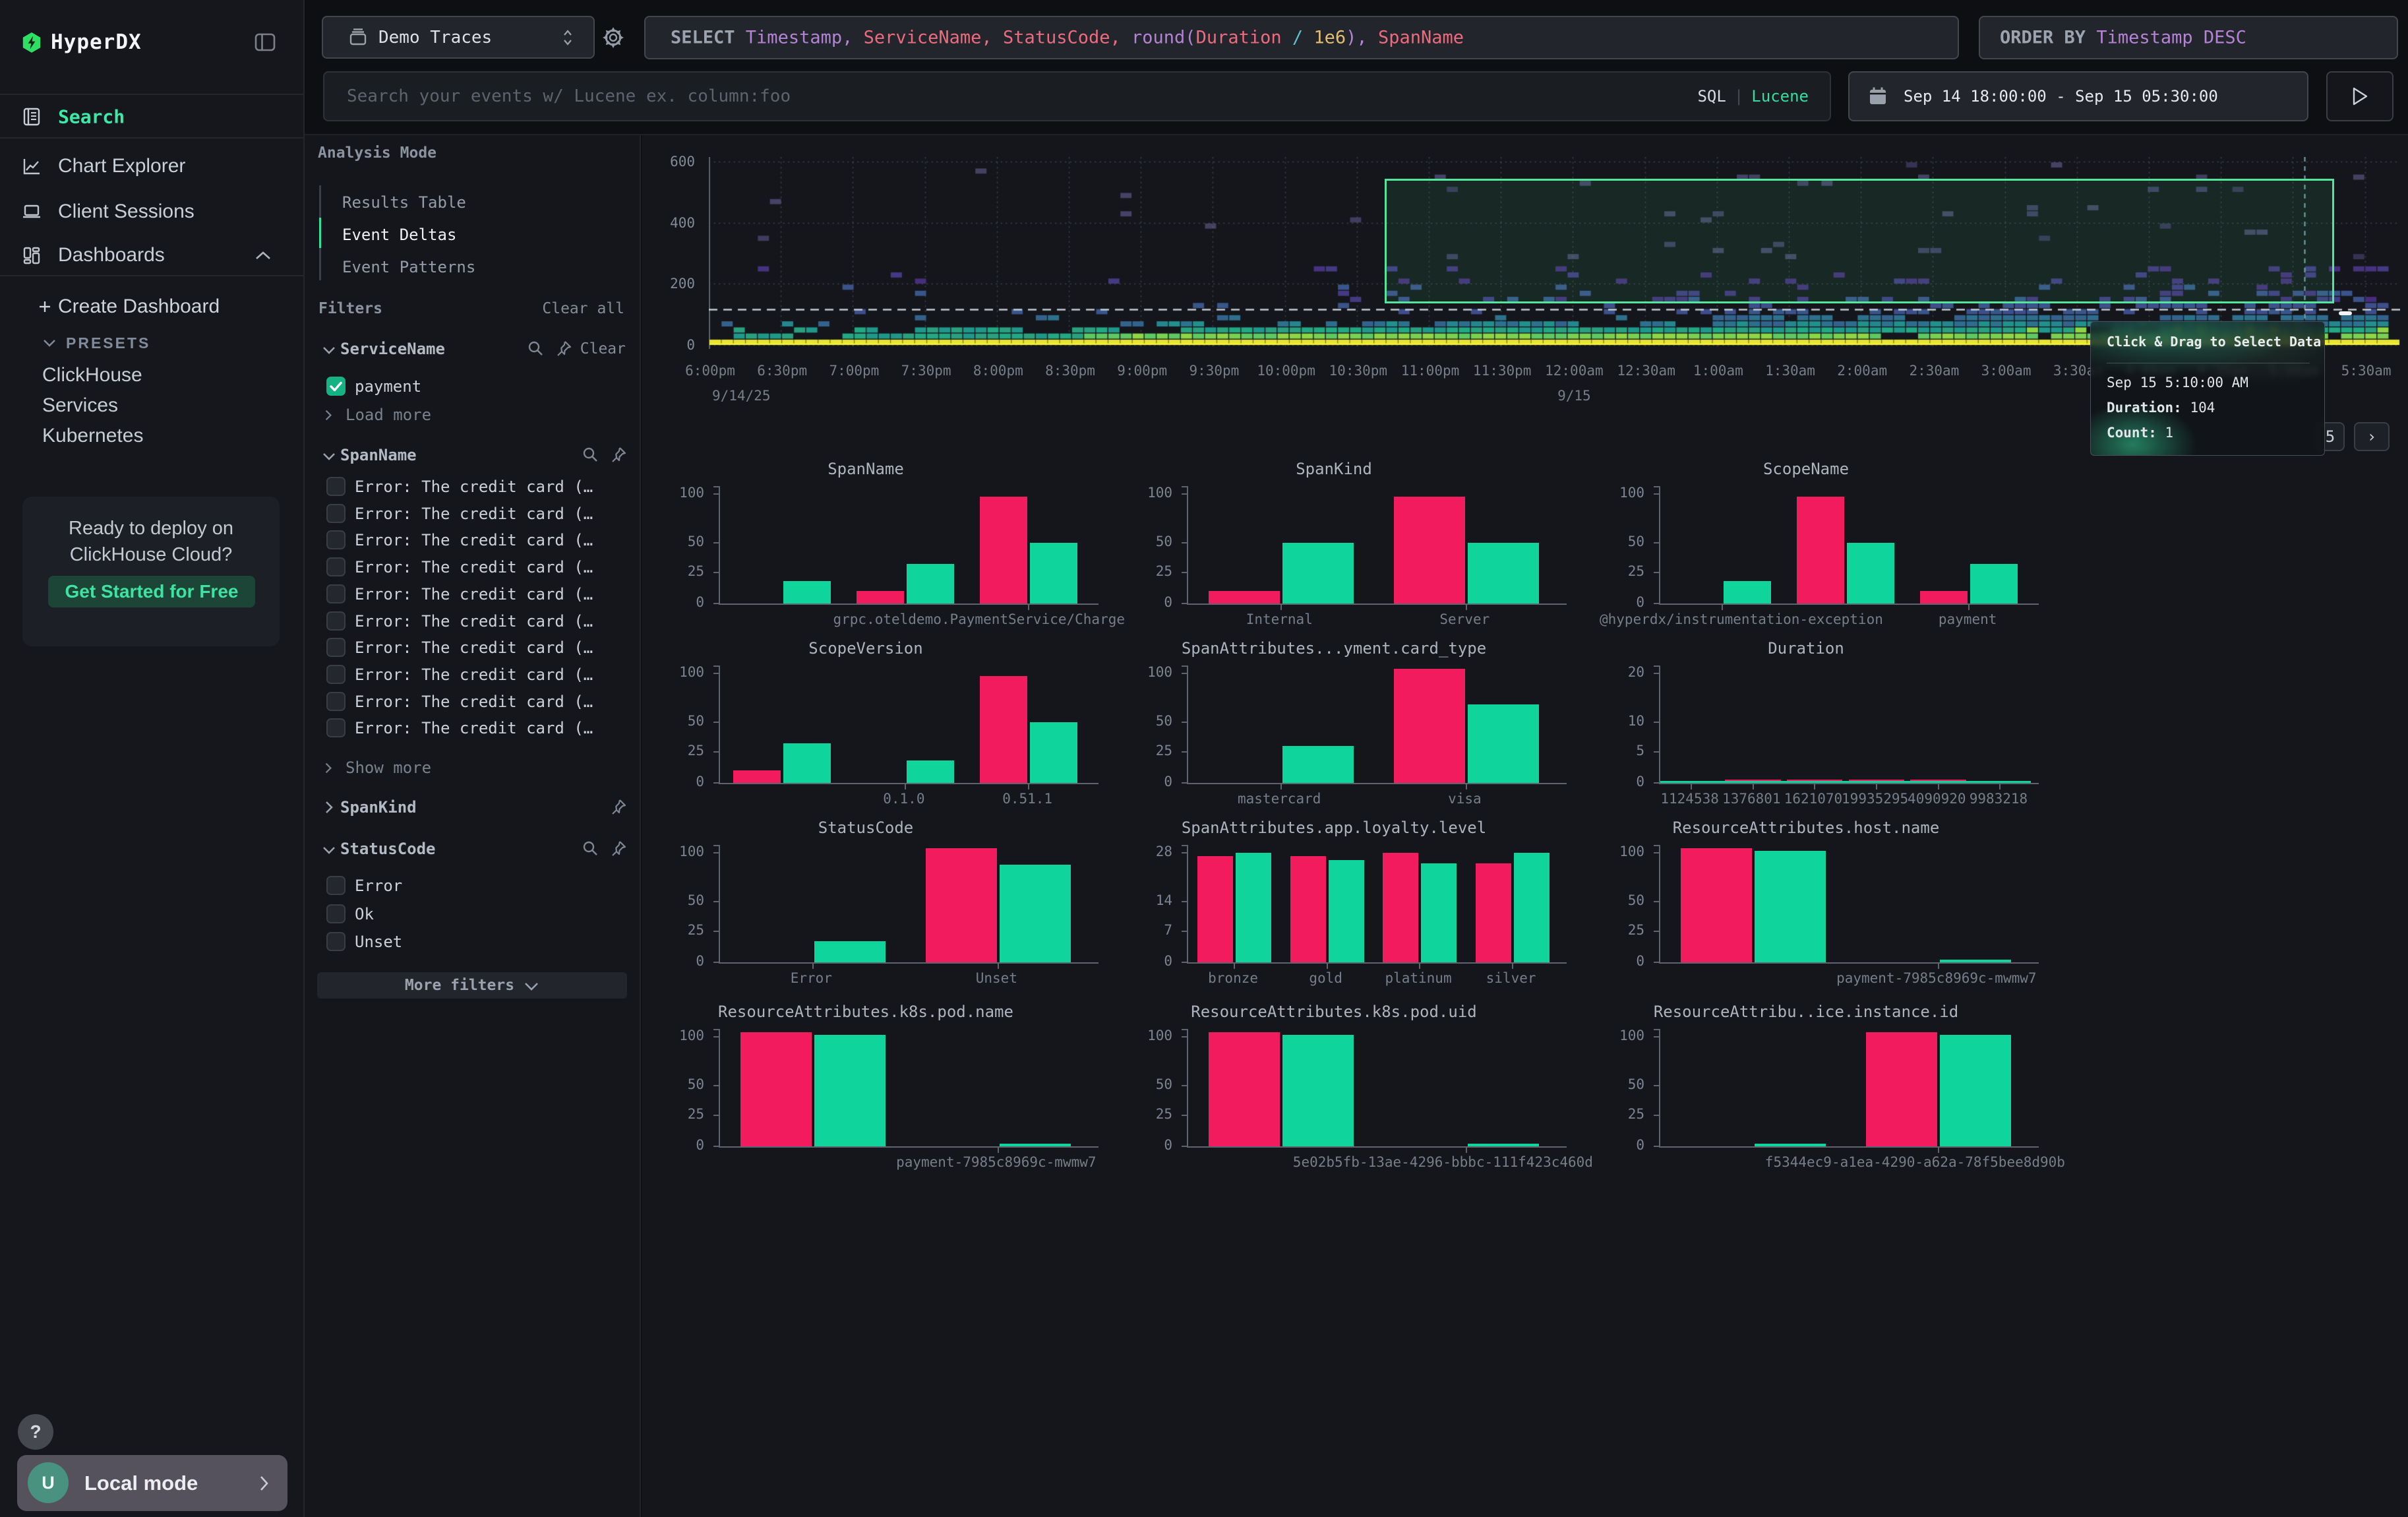  I want to click on filter-value-row: Unset, so click(473, 943).